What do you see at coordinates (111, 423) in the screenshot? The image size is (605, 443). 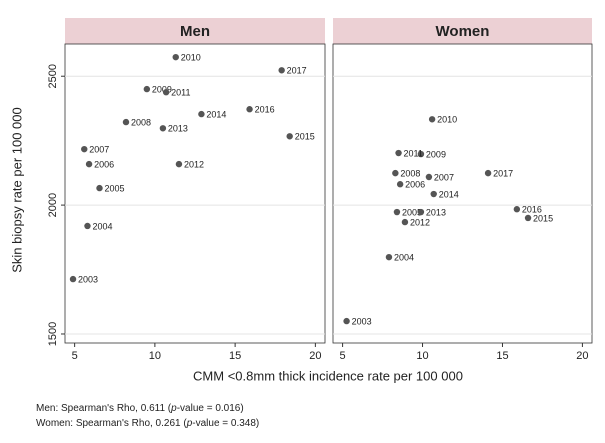 I see `note-text: Women: Spearman's Rho, 0.261 (` at bounding box center [111, 423].